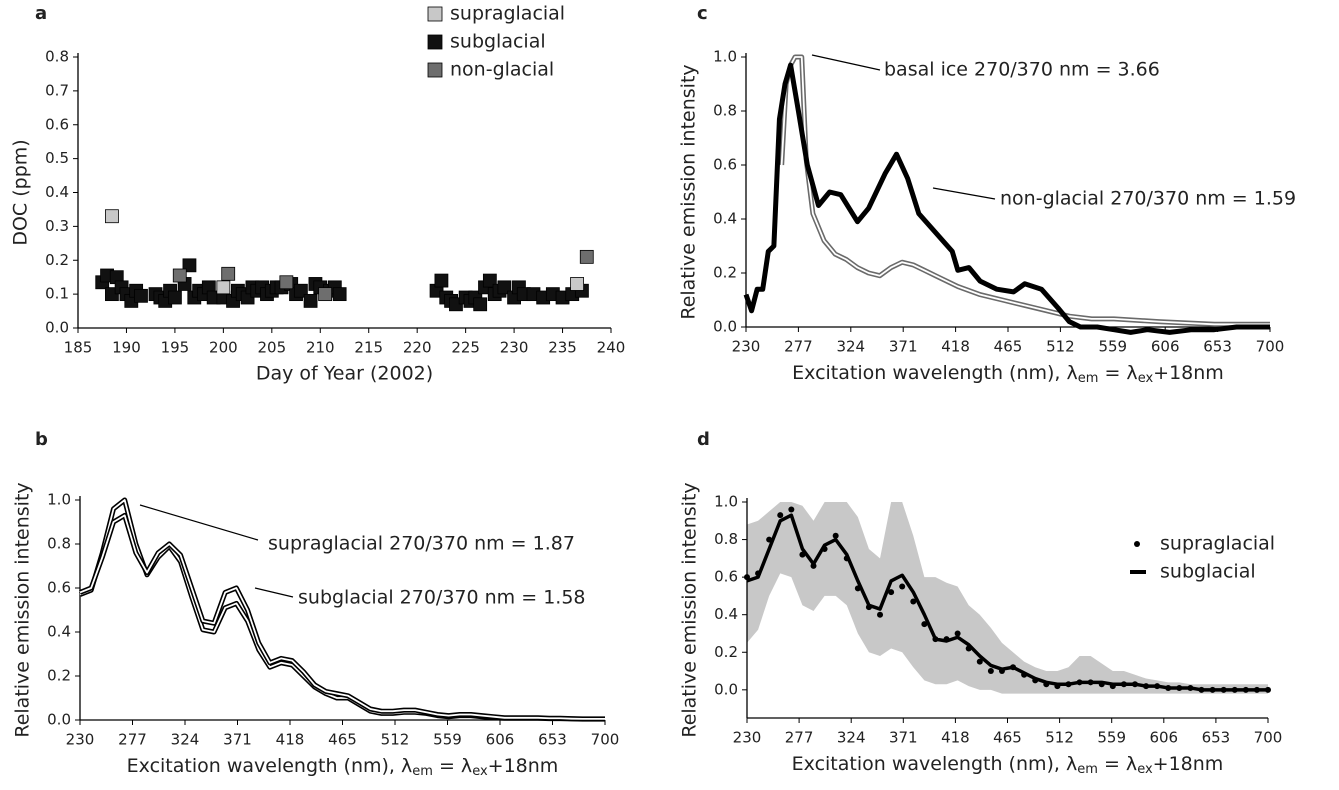 The width and height of the screenshot is (1339, 790). What do you see at coordinates (417, 348) in the screenshot?
I see `x-tick-label: 220` at bounding box center [417, 348].